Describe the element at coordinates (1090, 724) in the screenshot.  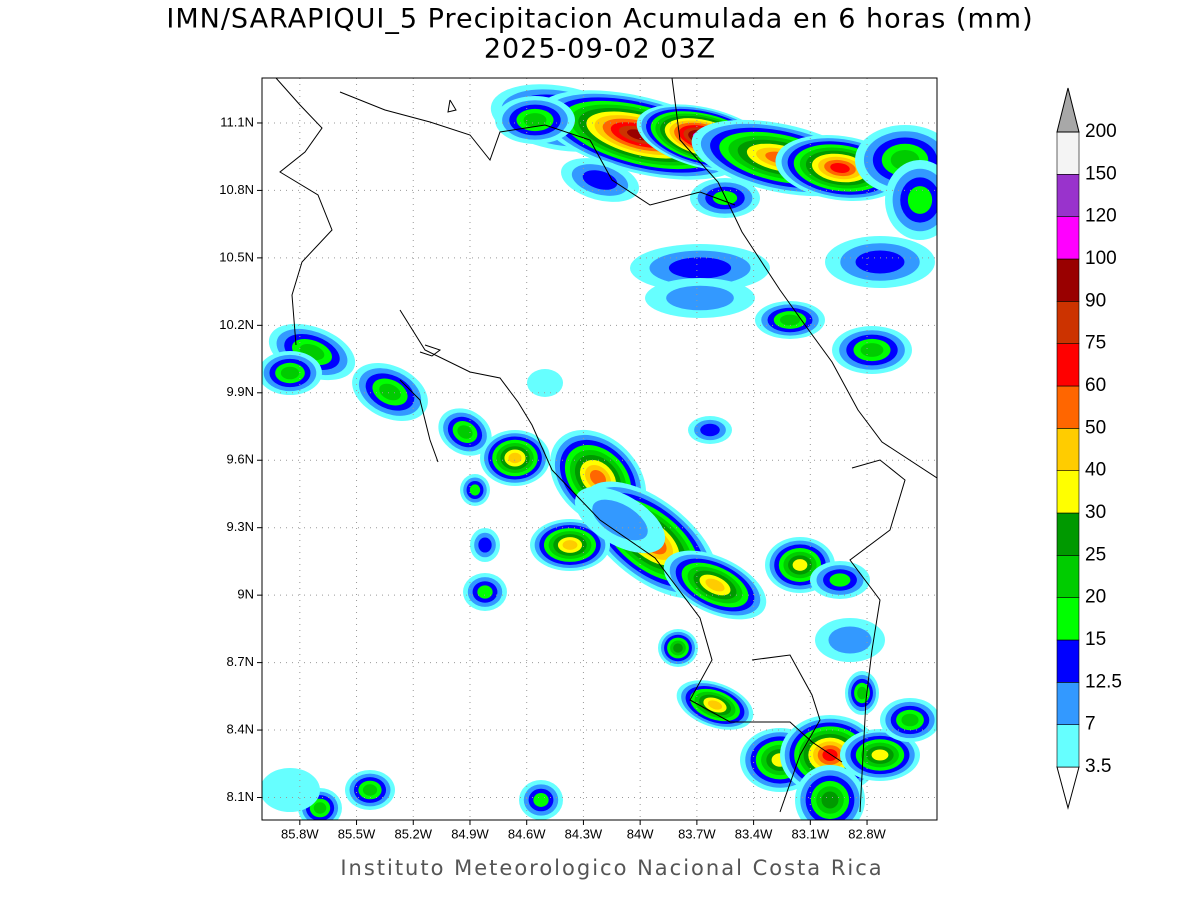
I see `colorbar-label: 7` at that location.